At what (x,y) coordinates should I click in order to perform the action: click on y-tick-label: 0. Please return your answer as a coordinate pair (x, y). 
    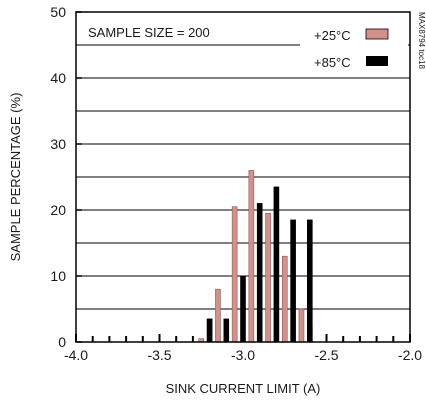
    Looking at the image, I should click on (62, 342).